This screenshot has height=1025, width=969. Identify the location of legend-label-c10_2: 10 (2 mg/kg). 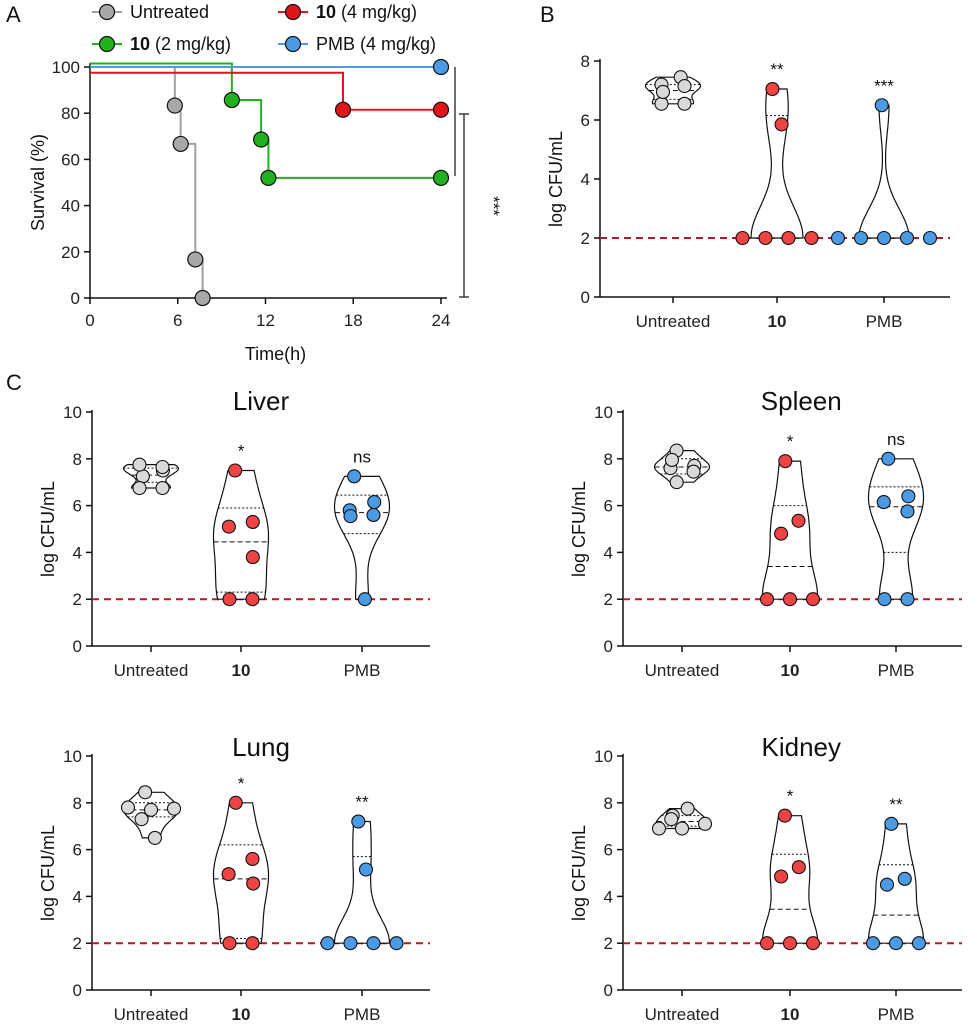
(180, 44).